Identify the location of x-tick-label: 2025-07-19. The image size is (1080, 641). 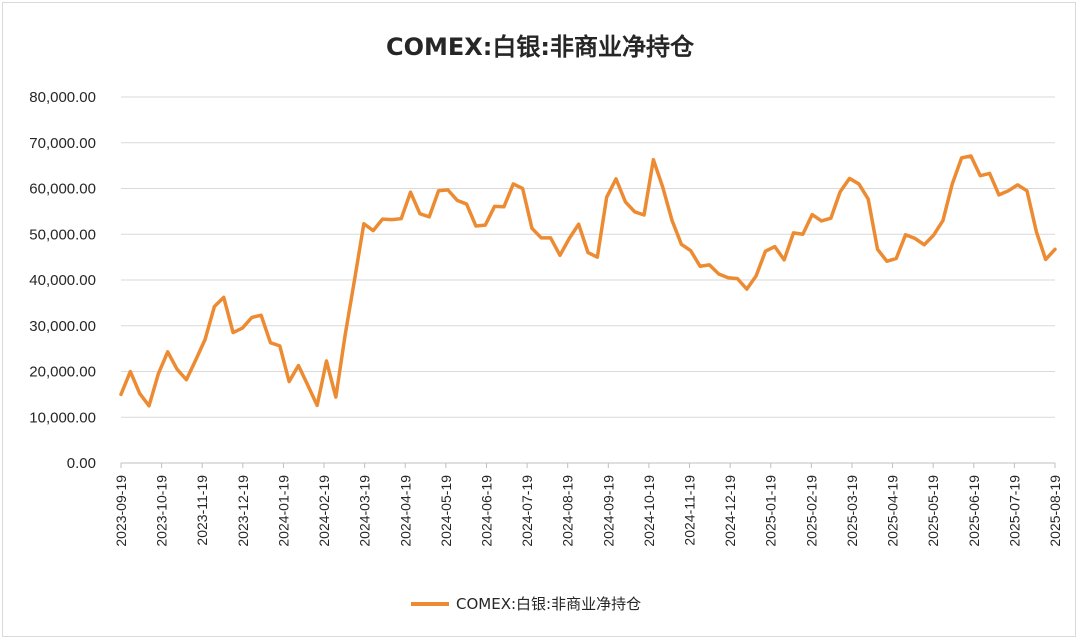
(1014, 511).